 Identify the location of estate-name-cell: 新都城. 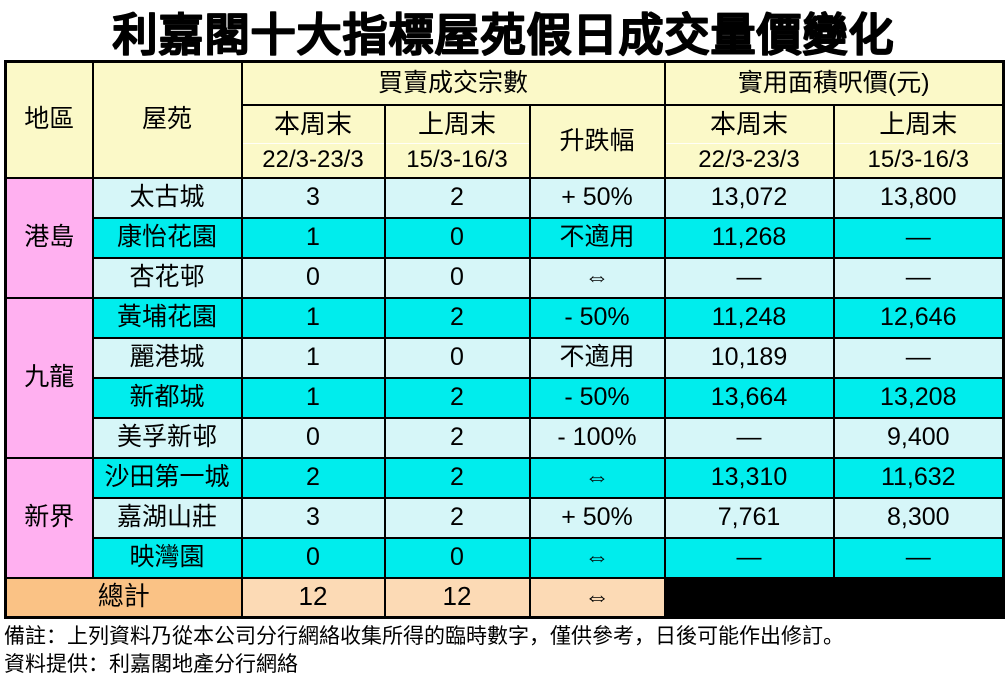
(167, 397).